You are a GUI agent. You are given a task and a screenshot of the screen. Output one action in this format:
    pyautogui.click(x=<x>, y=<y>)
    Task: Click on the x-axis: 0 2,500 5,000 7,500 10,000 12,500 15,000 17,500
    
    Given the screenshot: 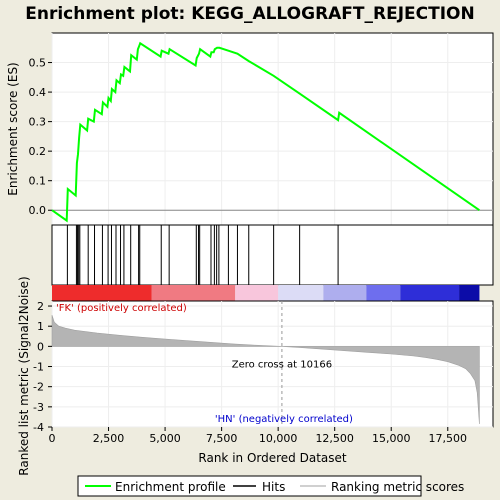 What is the action you would take?
    pyautogui.click(x=258, y=436)
    